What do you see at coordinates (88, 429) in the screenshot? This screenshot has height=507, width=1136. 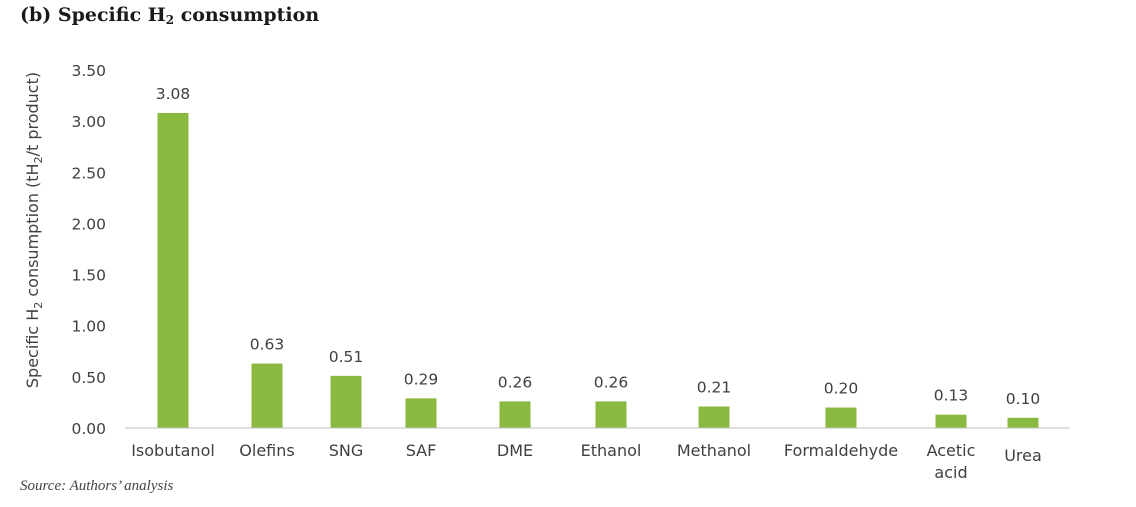 I see `y-tick-label: 0.00` at bounding box center [88, 429].